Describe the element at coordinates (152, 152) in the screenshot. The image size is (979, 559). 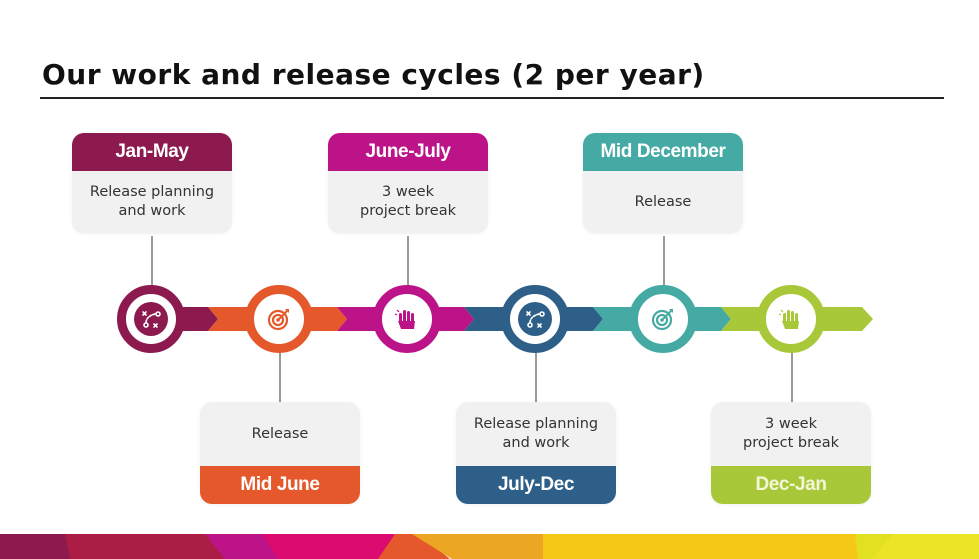
I see `card-header: Jan-May` at that location.